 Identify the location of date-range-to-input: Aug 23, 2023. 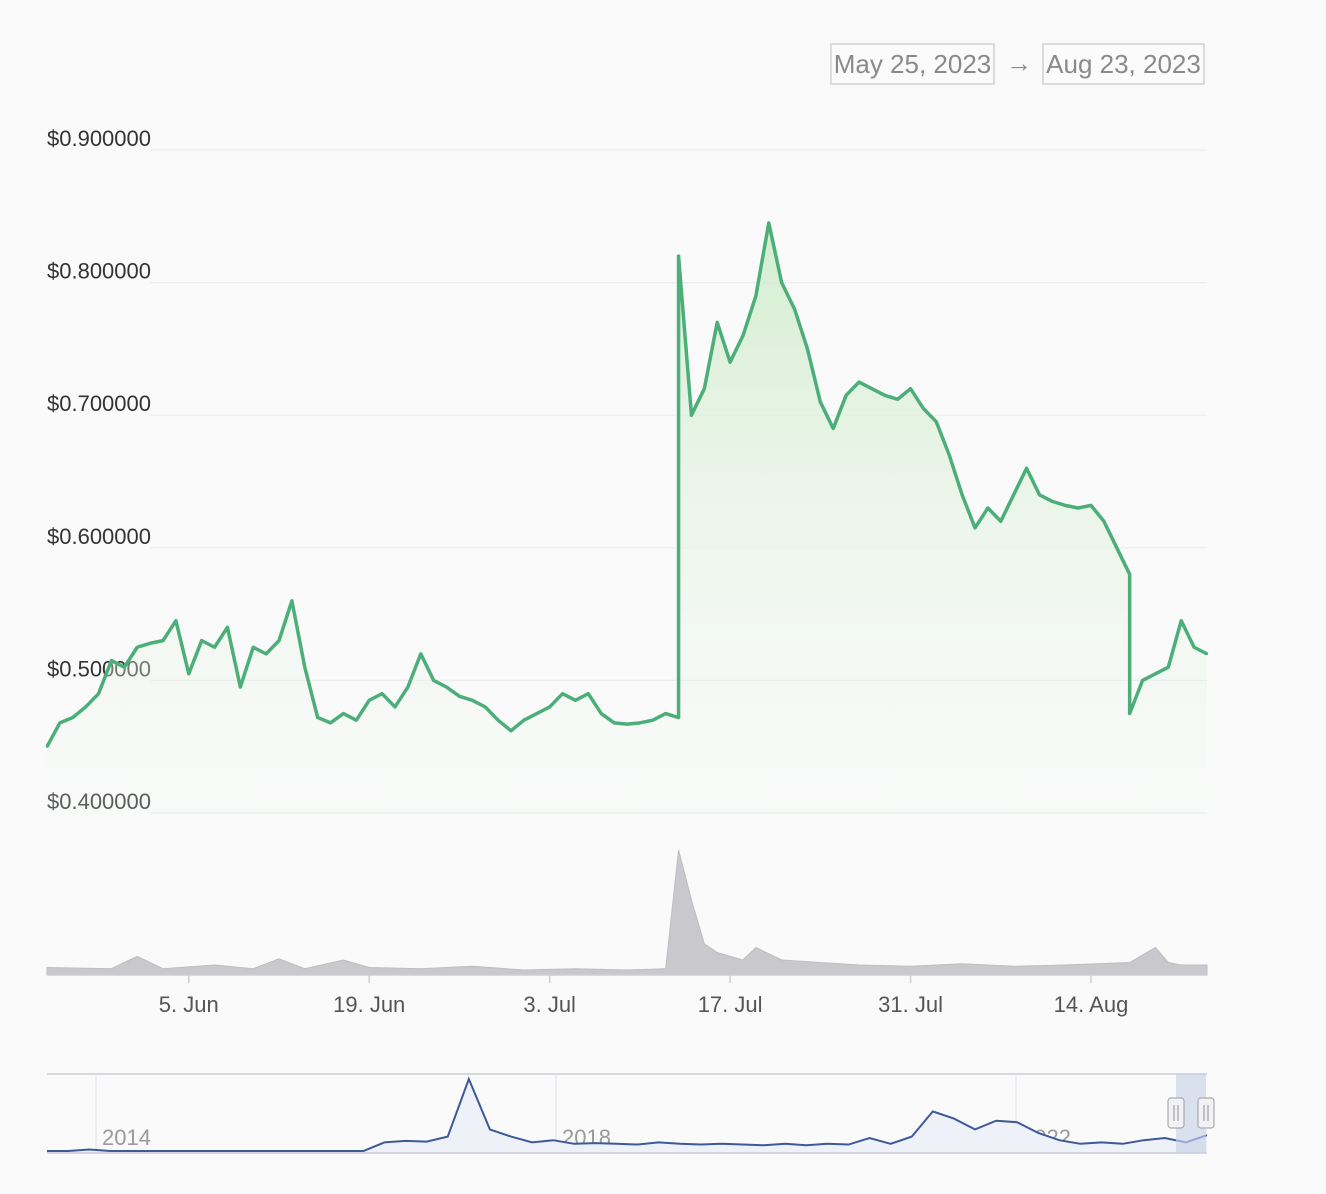
(1123, 64).